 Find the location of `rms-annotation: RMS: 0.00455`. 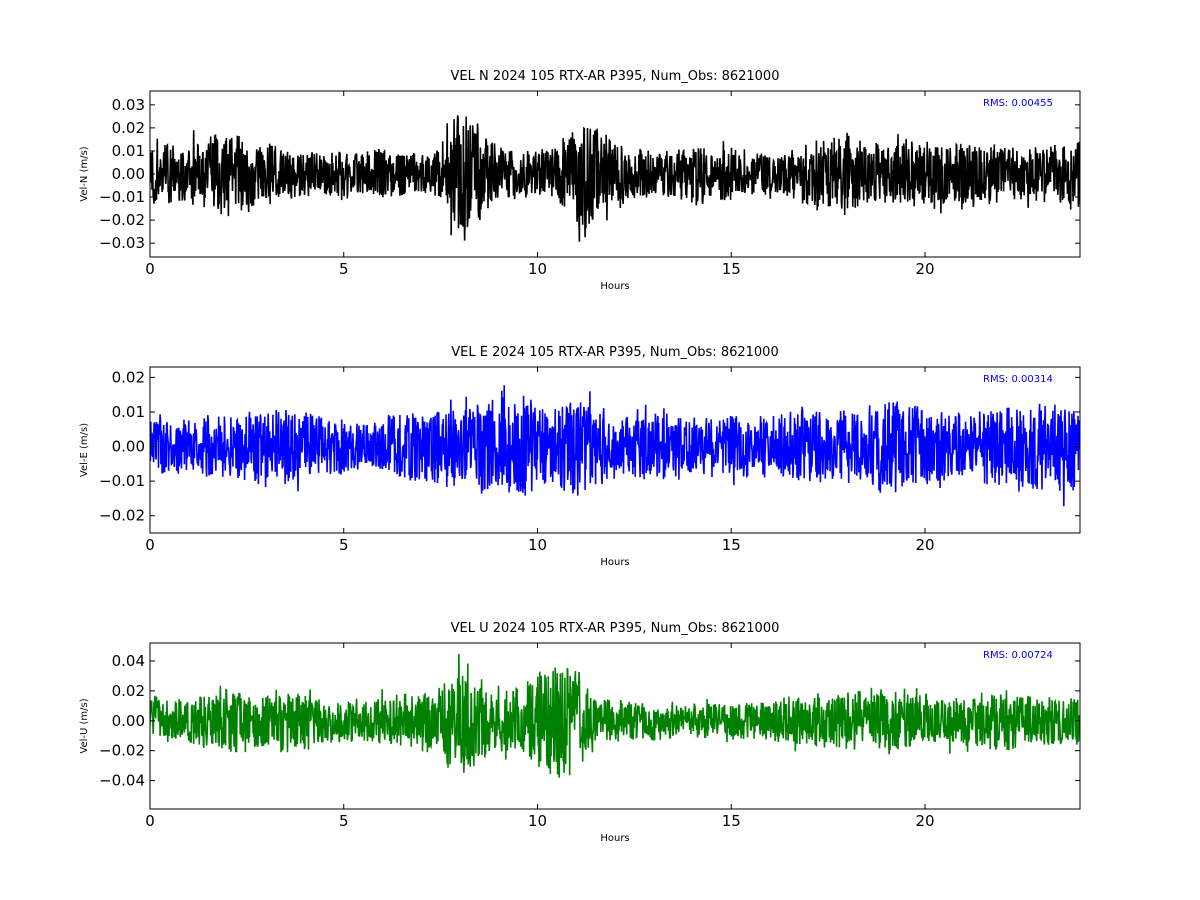

rms-annotation: RMS: 0.00455 is located at coordinates (1018, 103).